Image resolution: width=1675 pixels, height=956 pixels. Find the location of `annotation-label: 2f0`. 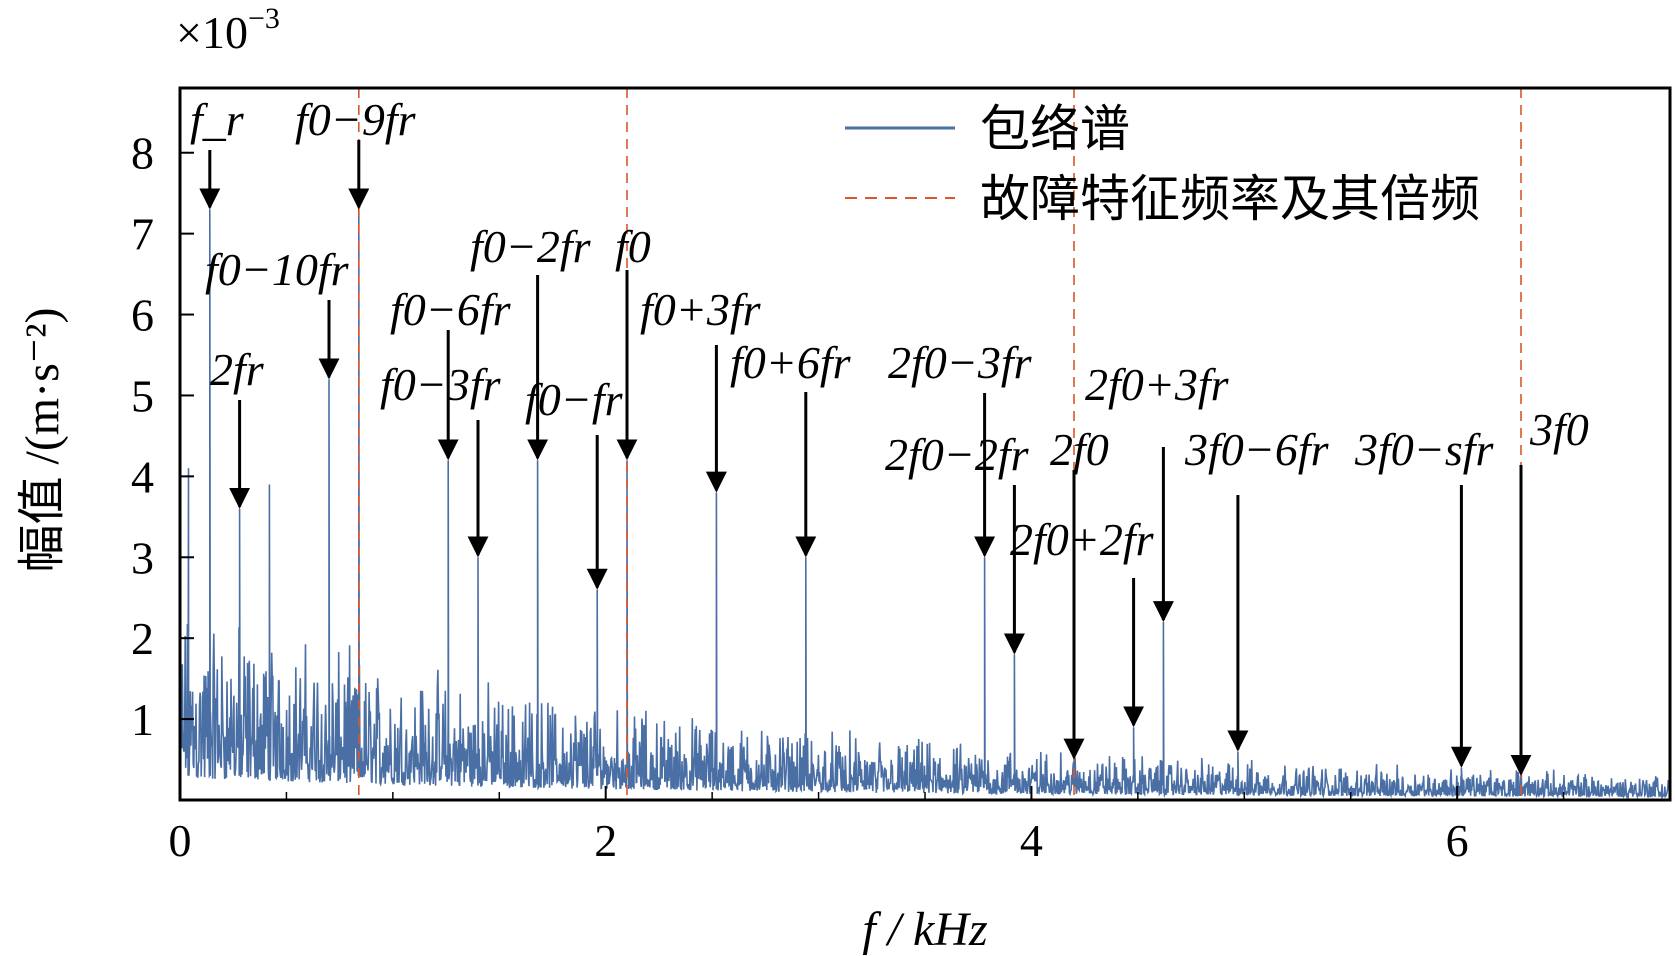

annotation-label: 2f0 is located at coordinates (1079, 449).